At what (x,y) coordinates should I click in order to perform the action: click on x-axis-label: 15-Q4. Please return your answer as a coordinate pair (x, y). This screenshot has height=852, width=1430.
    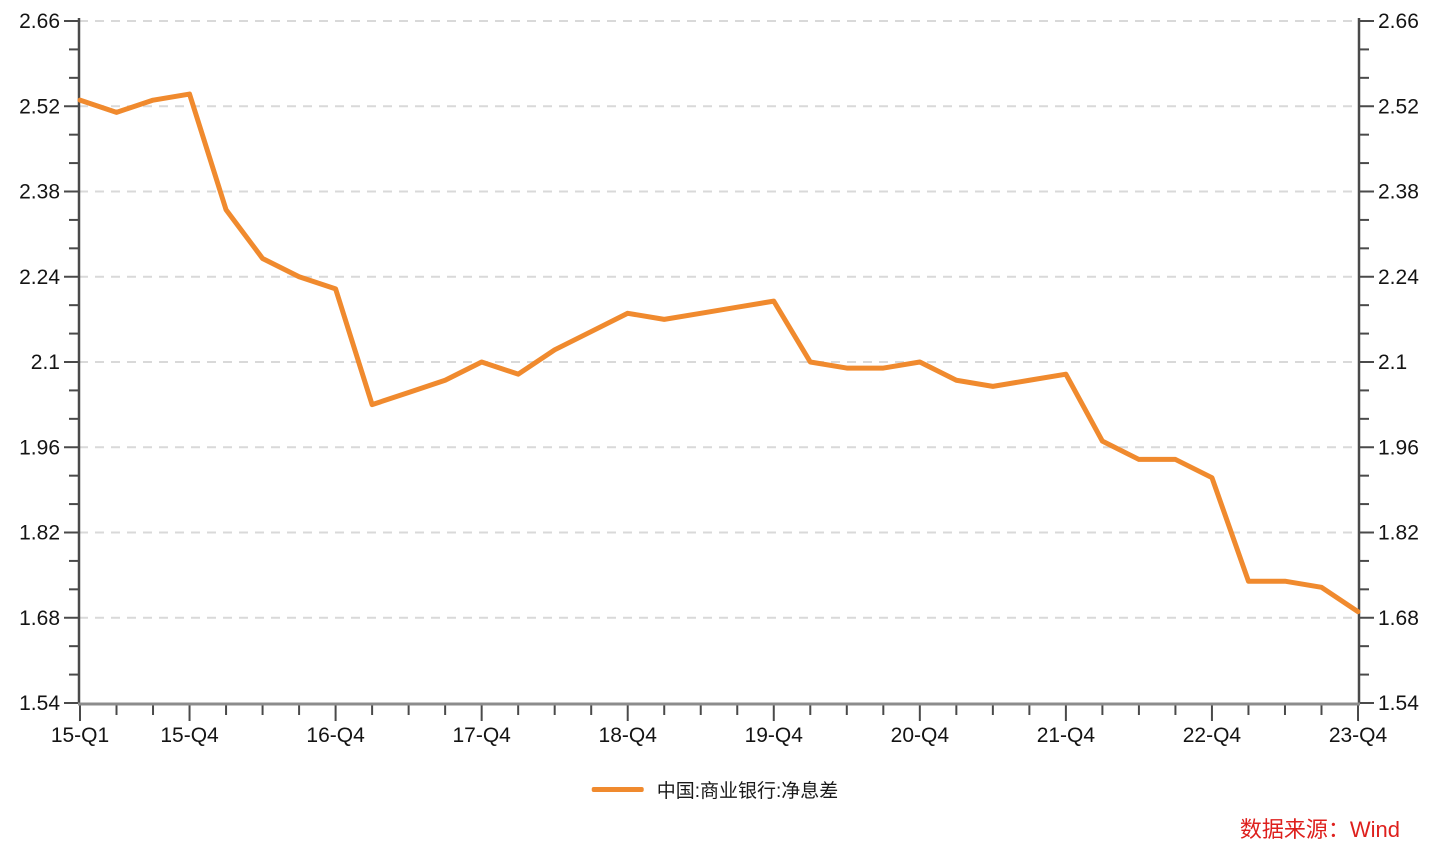
    Looking at the image, I should click on (189, 735).